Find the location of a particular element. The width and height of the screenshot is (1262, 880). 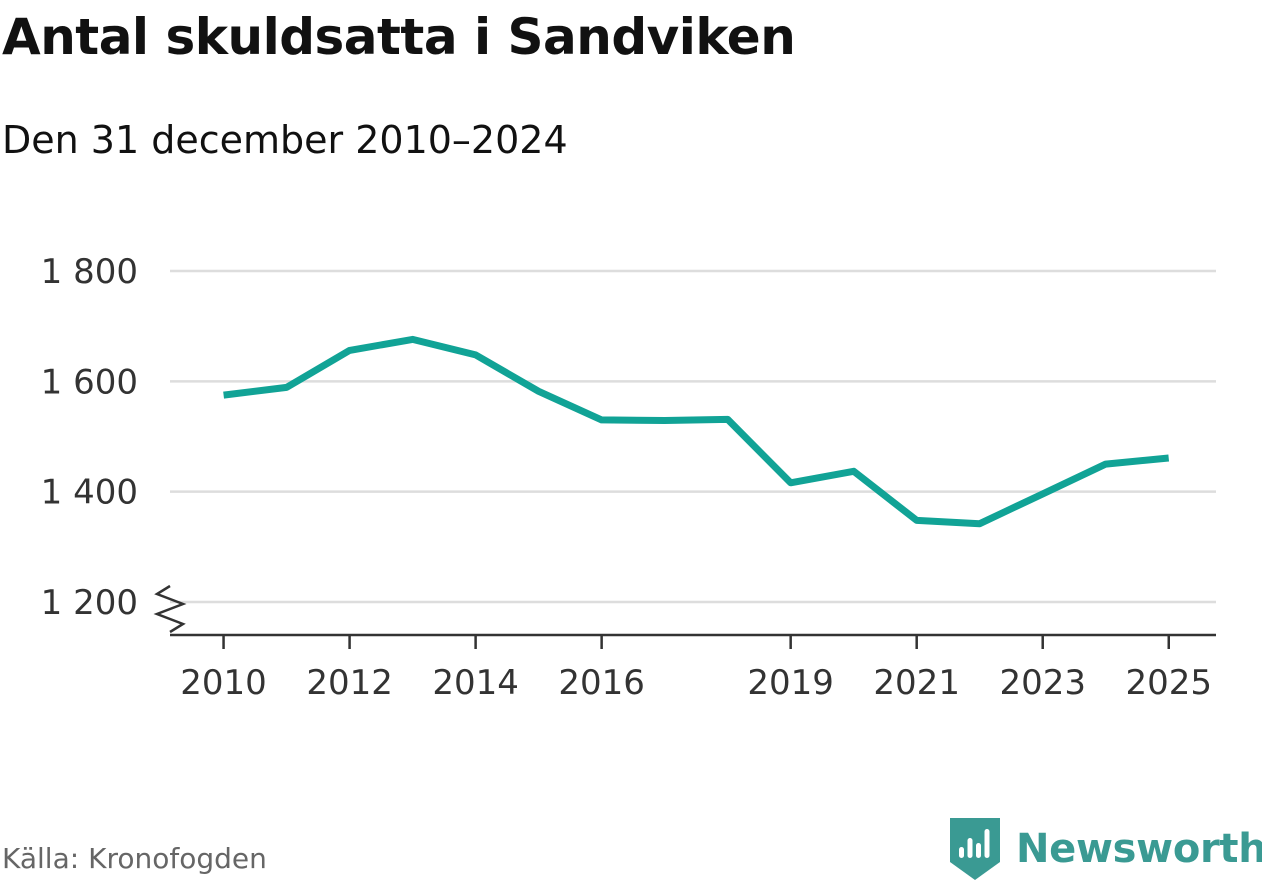

source-note: Källa: Kronofogden is located at coordinates (134, 858).